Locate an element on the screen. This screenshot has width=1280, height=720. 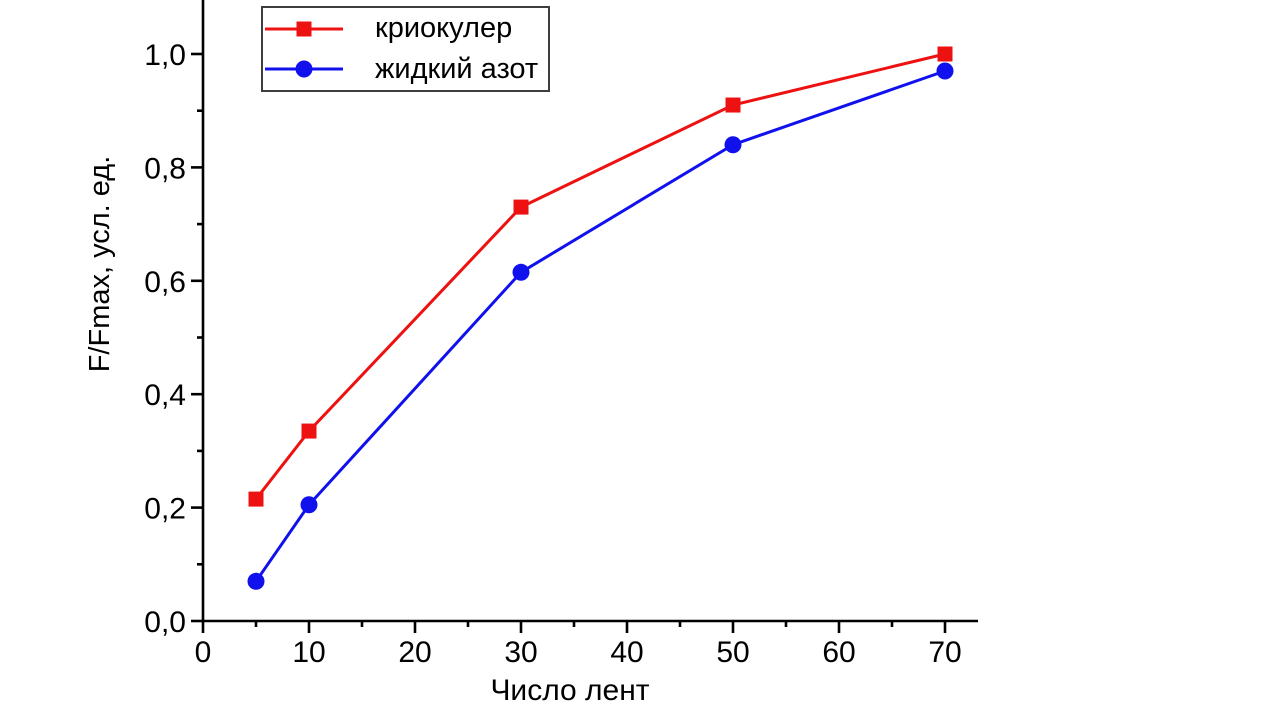
legend-square-marker-icon is located at coordinates (304, 29).